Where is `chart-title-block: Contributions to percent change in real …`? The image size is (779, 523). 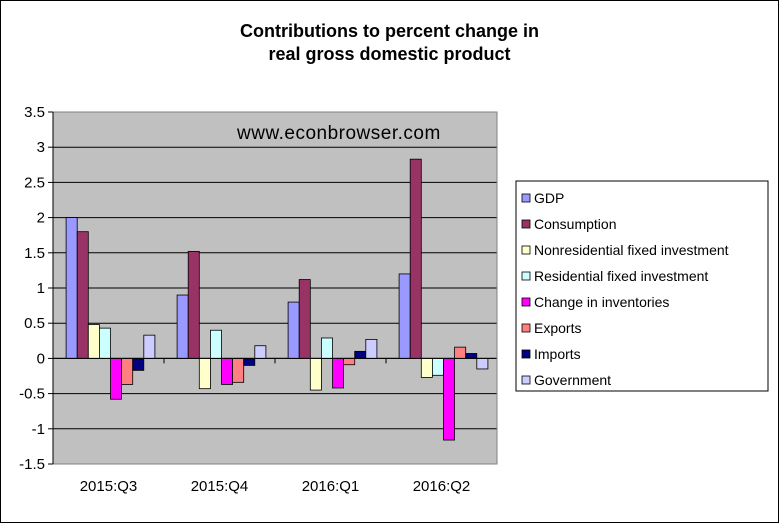 chart-title-block: Contributions to percent change in real … is located at coordinates (389, 43).